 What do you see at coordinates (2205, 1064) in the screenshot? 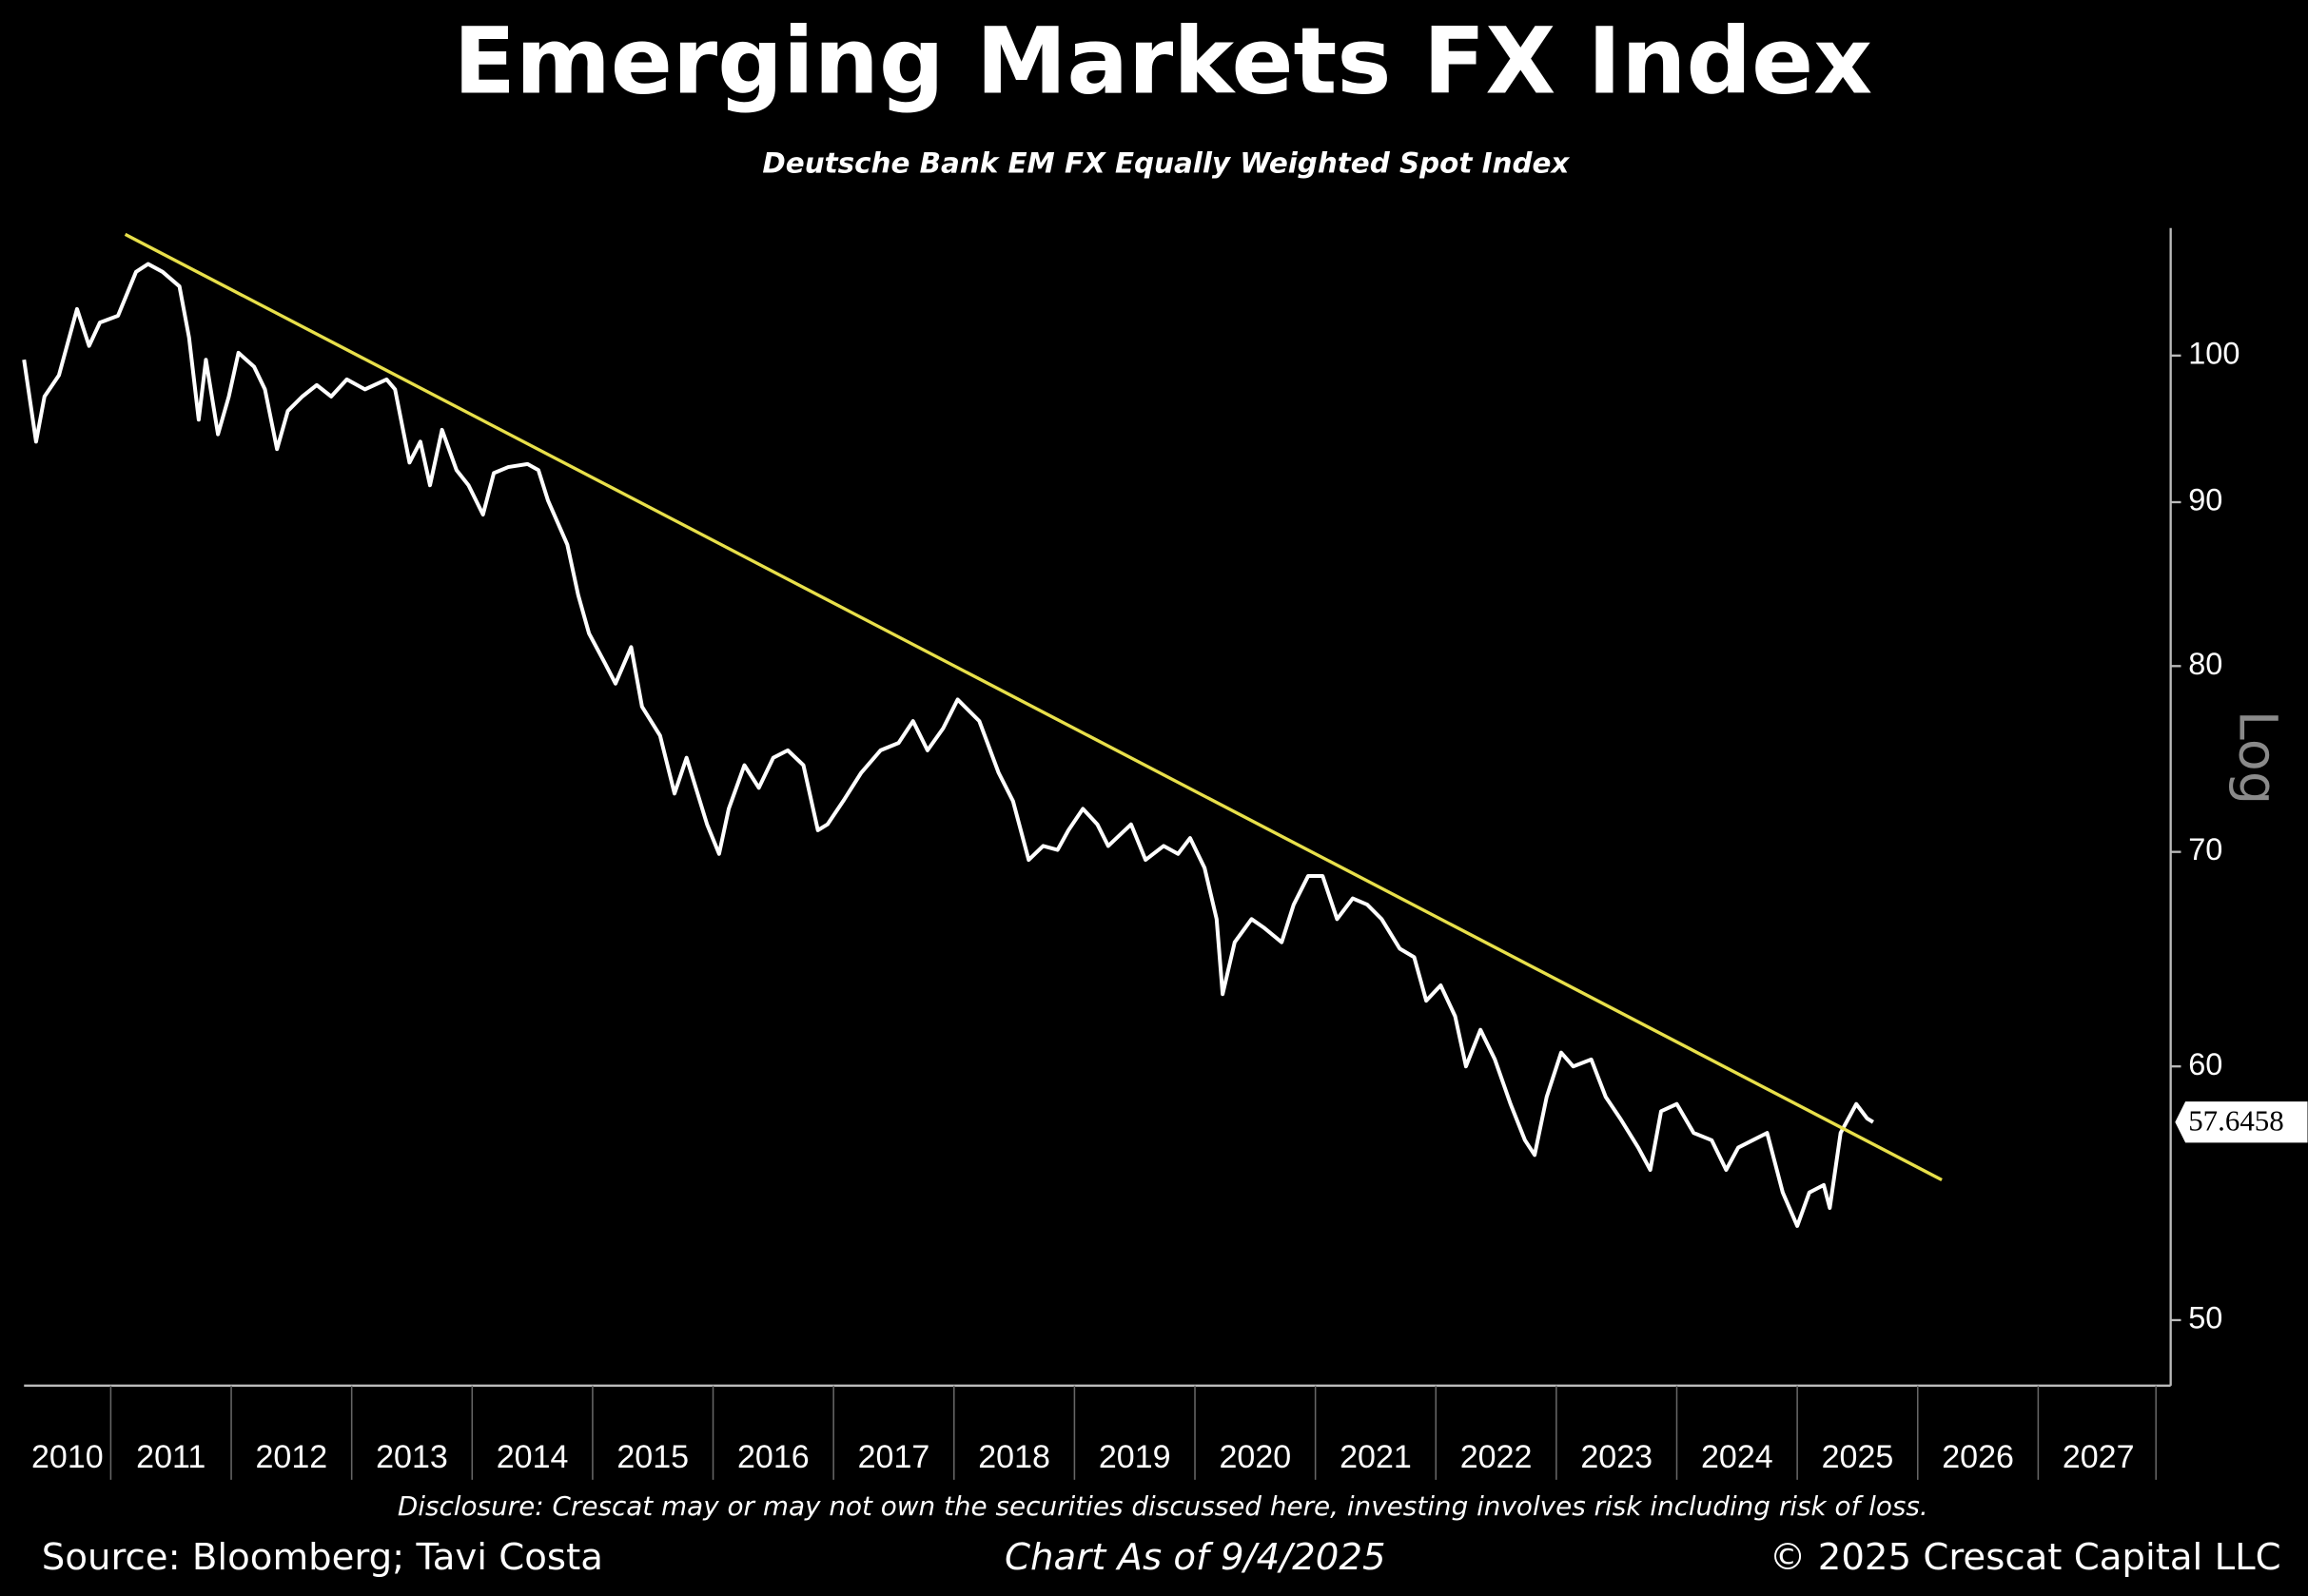
I see `y-tick-label: 60` at bounding box center [2205, 1064].